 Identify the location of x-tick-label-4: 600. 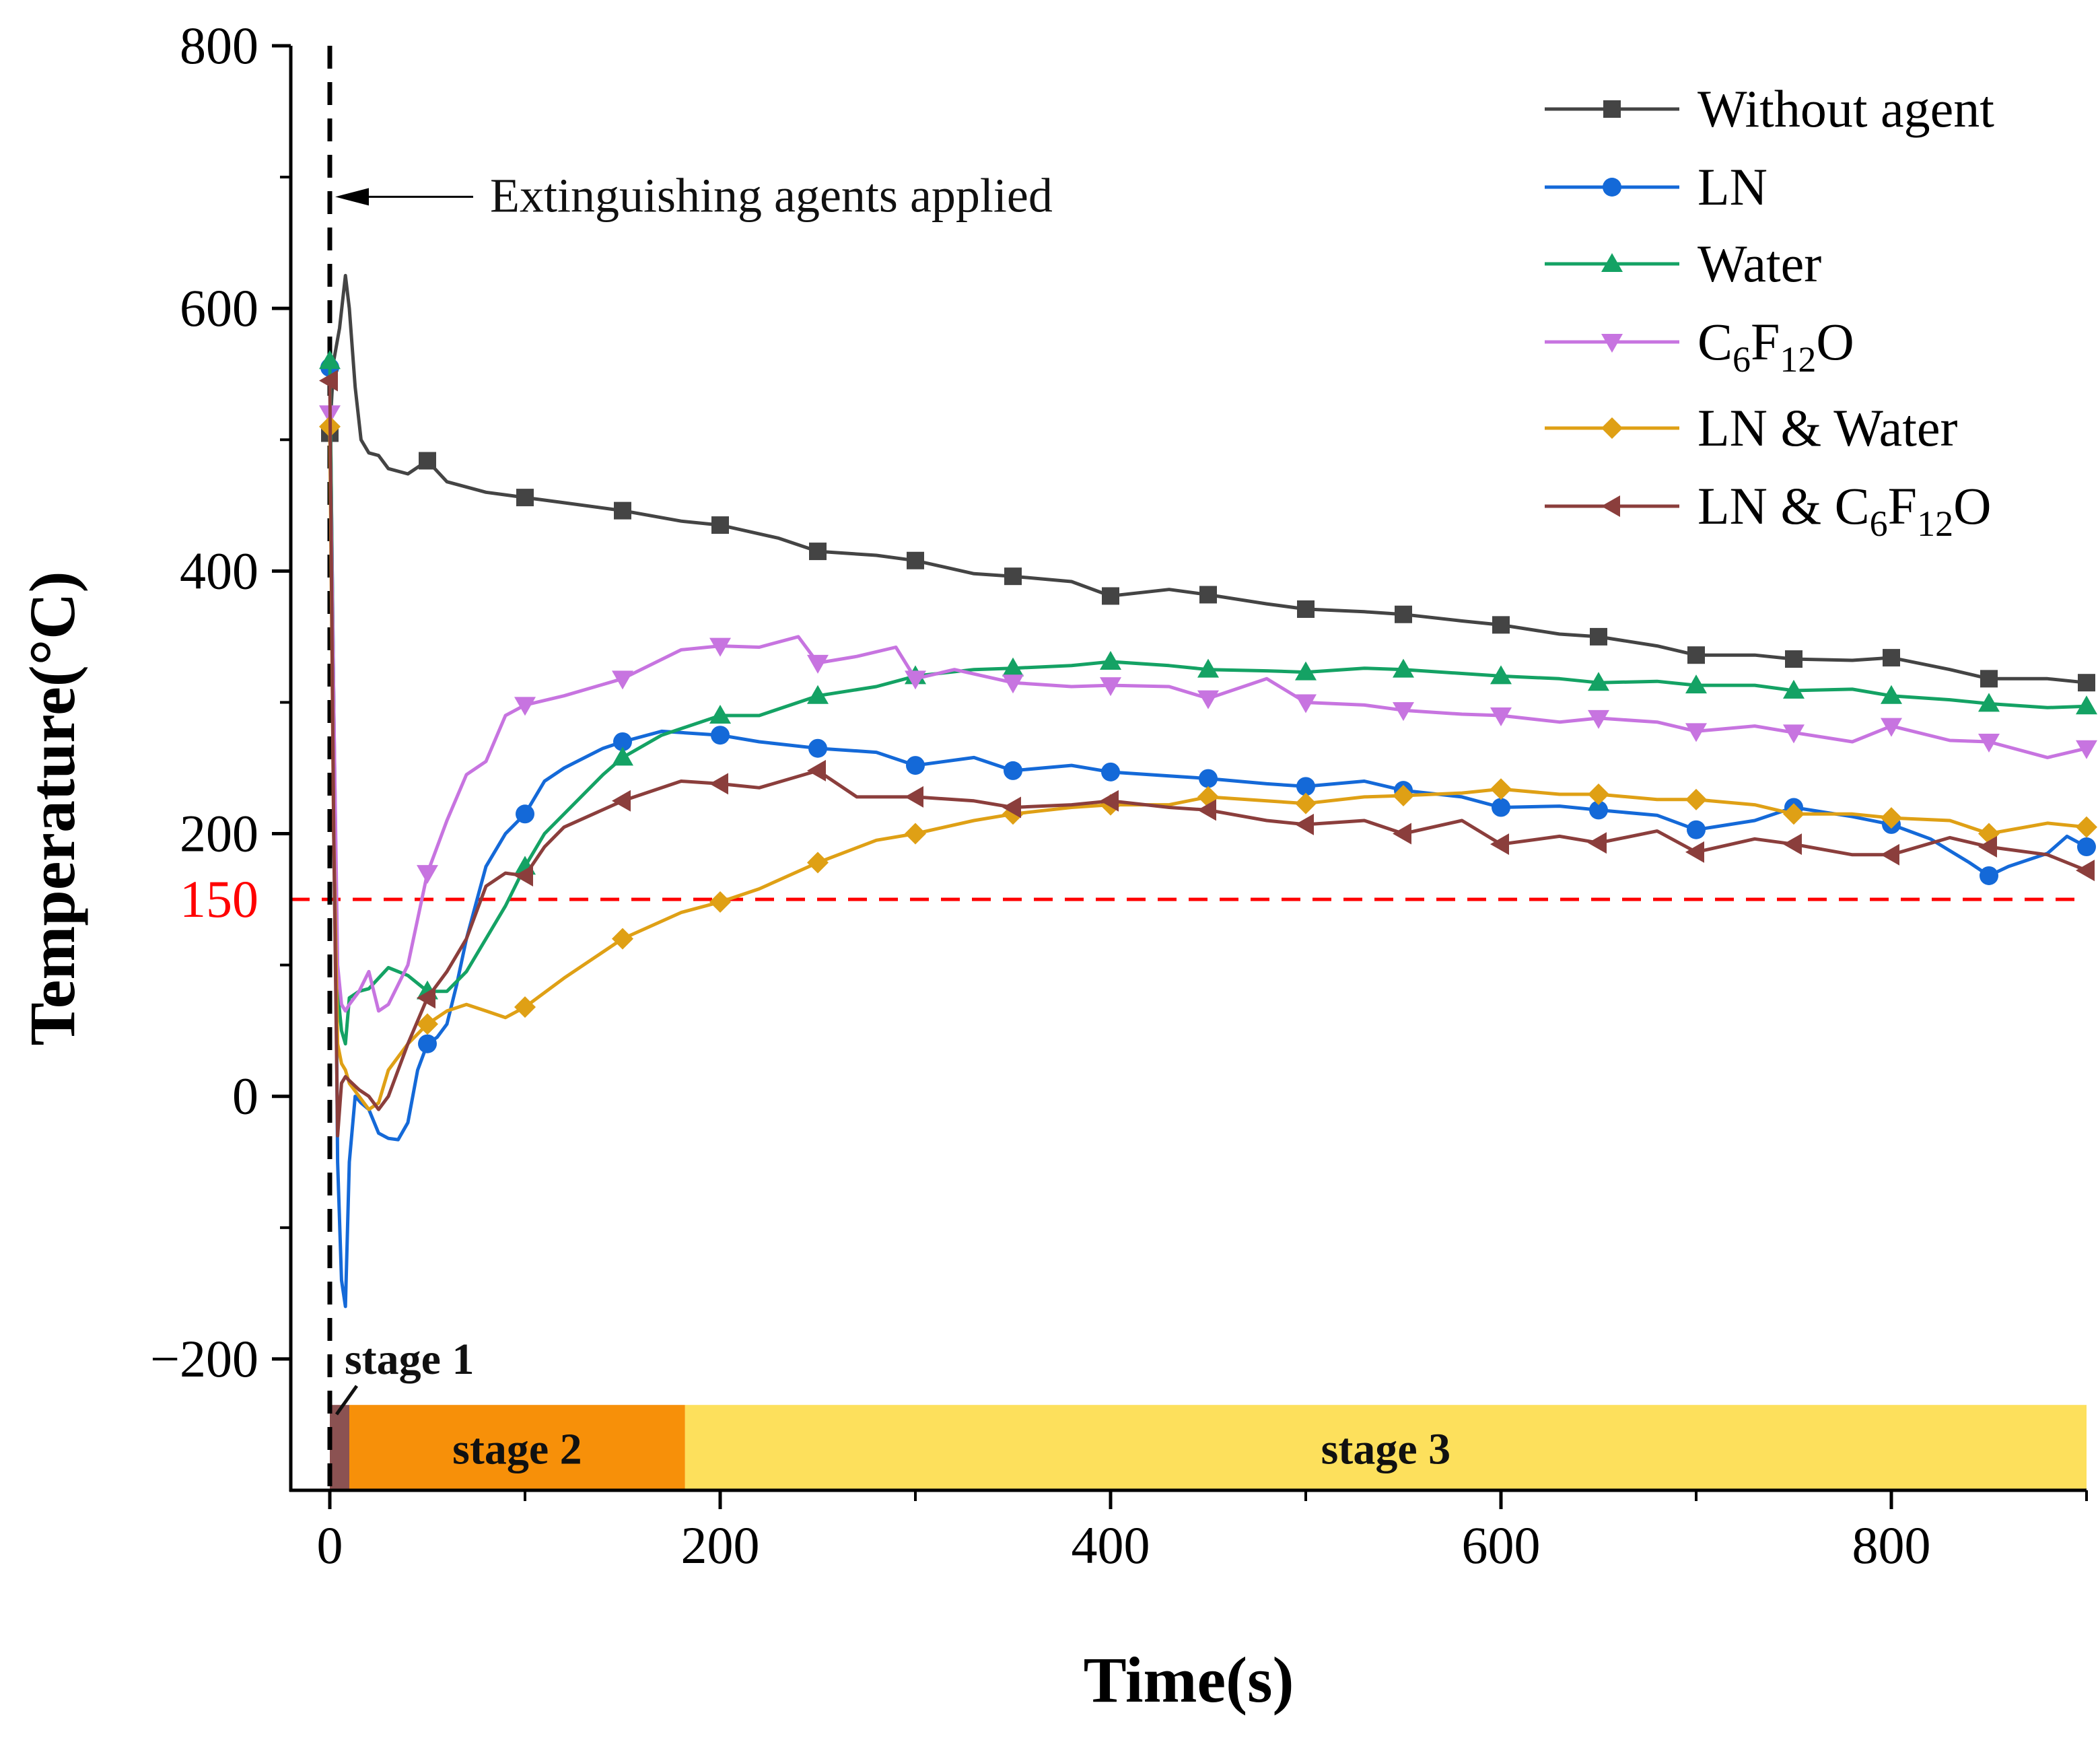
(1502, 1545).